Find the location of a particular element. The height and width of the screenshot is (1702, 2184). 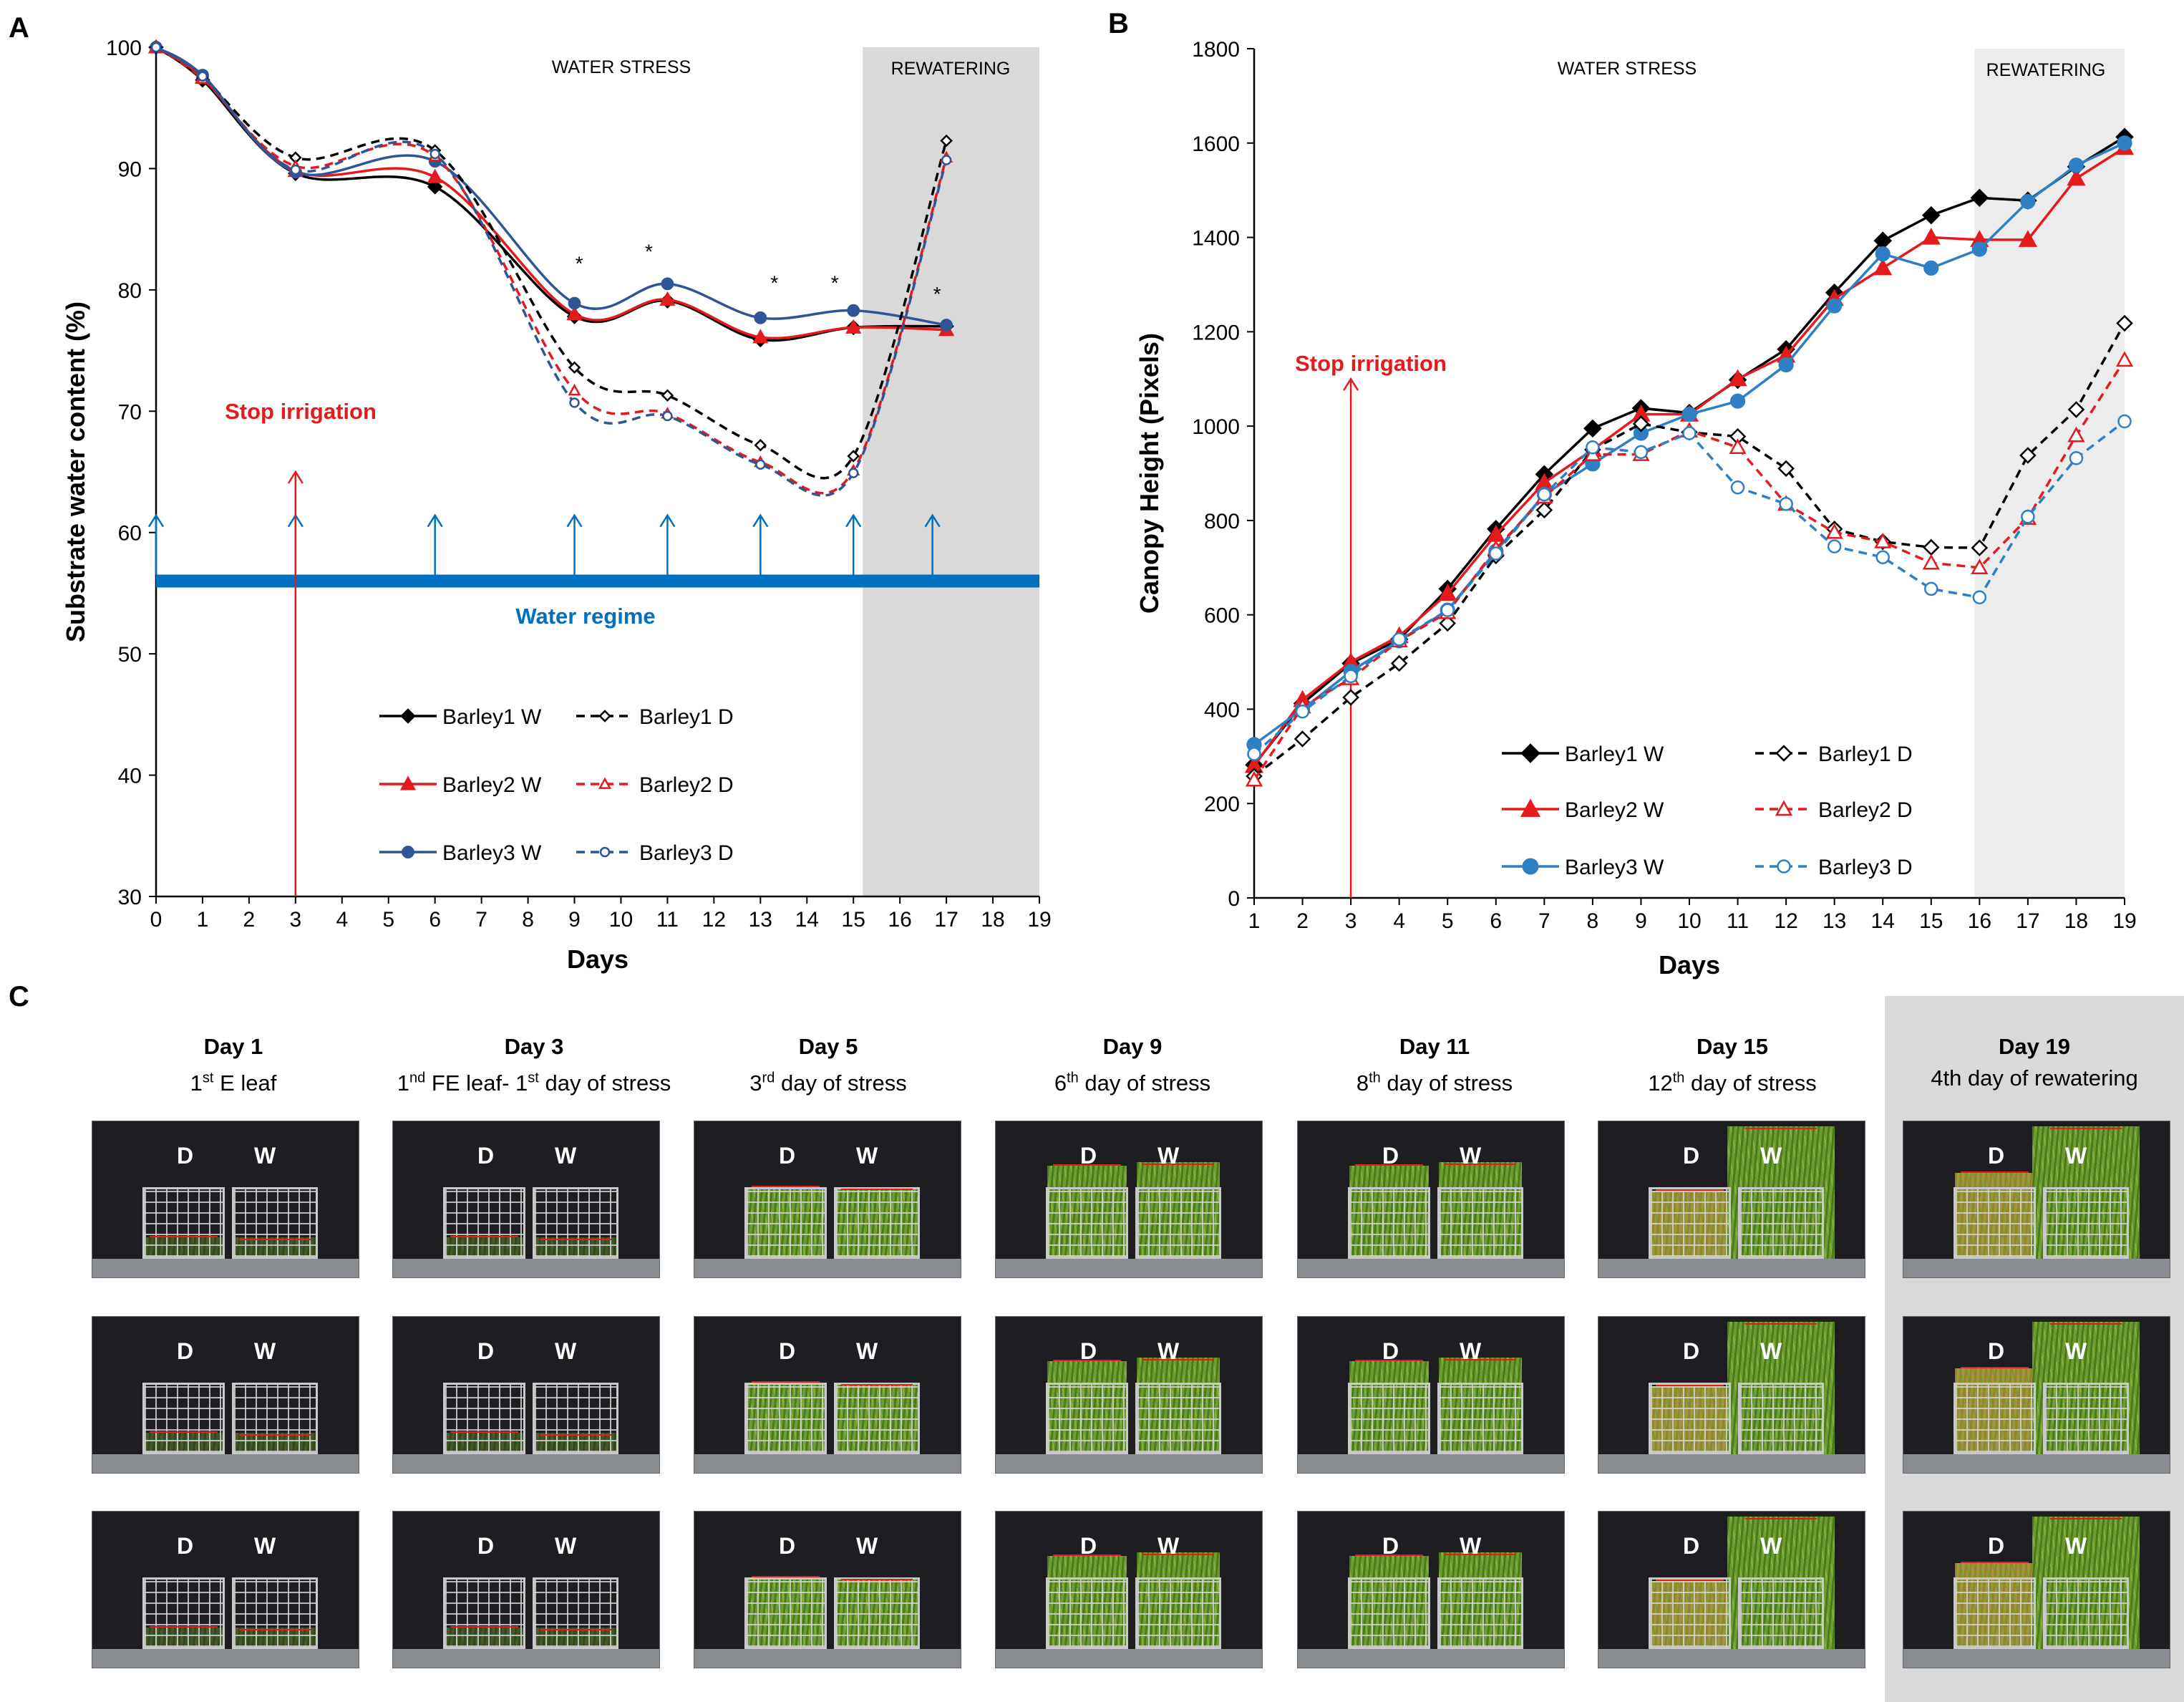

a-x-tick-label: 15 is located at coordinates (853, 920).